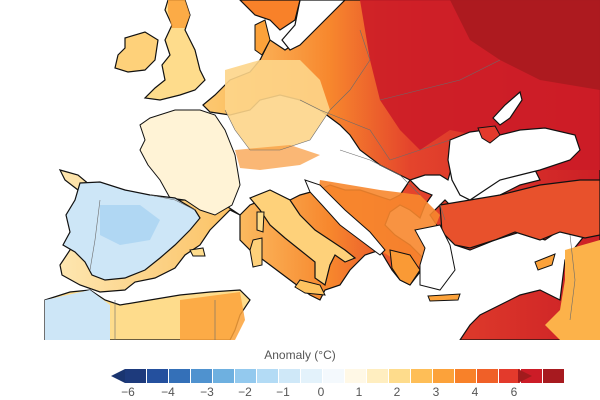 Image resolution: width=600 pixels, height=400 pixels. Describe the element at coordinates (545, 262) in the screenshot. I see `cyprus` at that location.